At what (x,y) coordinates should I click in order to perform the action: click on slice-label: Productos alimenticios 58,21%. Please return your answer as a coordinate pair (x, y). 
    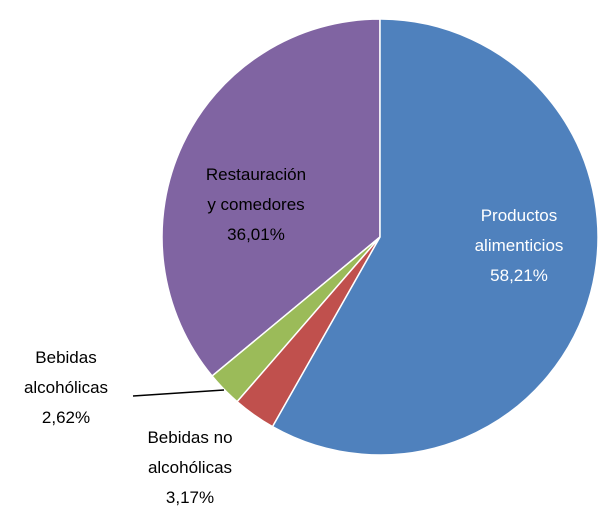
    Looking at the image, I should click on (519, 246).